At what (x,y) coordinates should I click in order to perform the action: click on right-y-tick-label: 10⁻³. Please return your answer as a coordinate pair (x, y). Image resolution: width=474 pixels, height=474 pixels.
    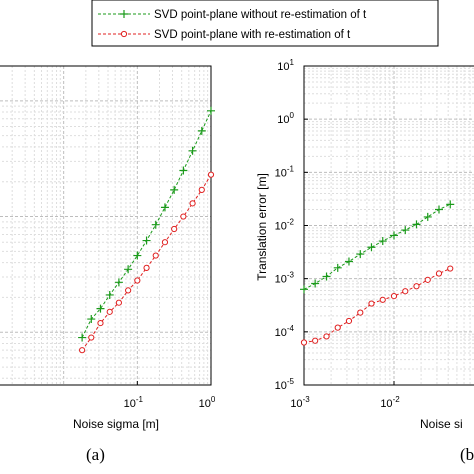
    Looking at the image, I should click on (285, 278).